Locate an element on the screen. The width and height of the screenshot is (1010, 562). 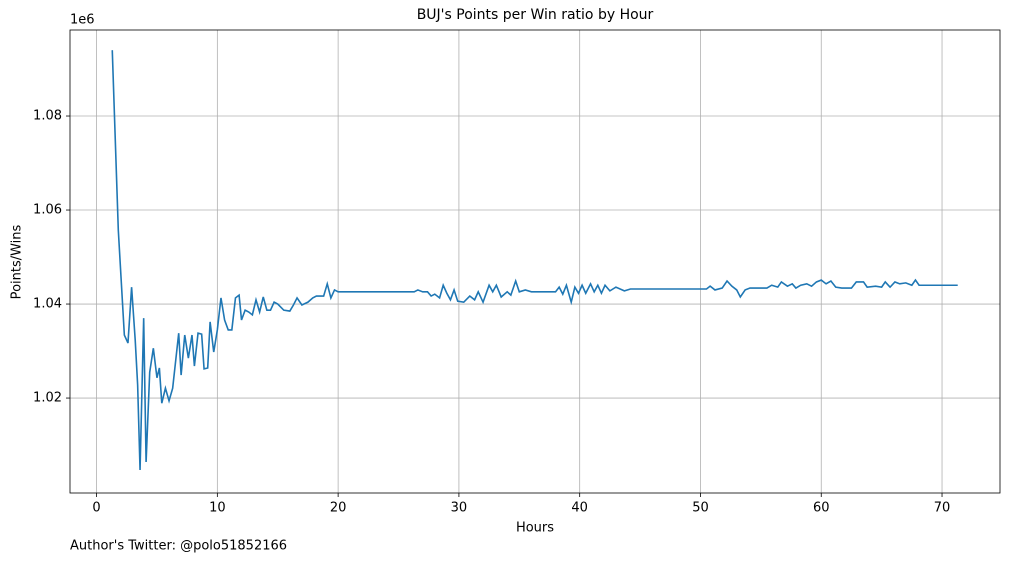
x-axis-label: Hours is located at coordinates (535, 528).